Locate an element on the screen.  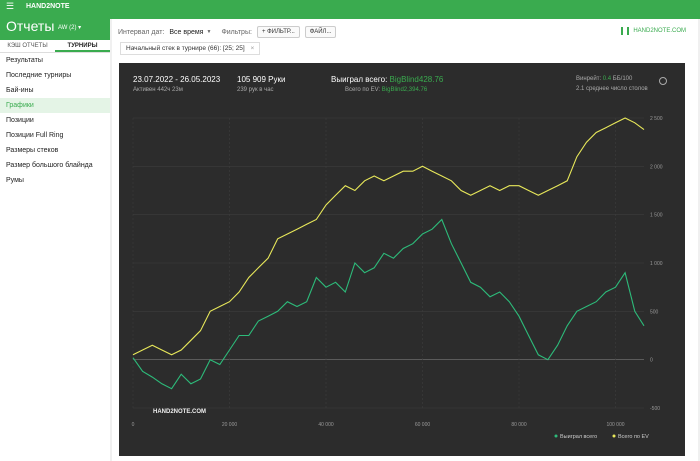
hands-count: 105 909 Руки is located at coordinates (261, 79).